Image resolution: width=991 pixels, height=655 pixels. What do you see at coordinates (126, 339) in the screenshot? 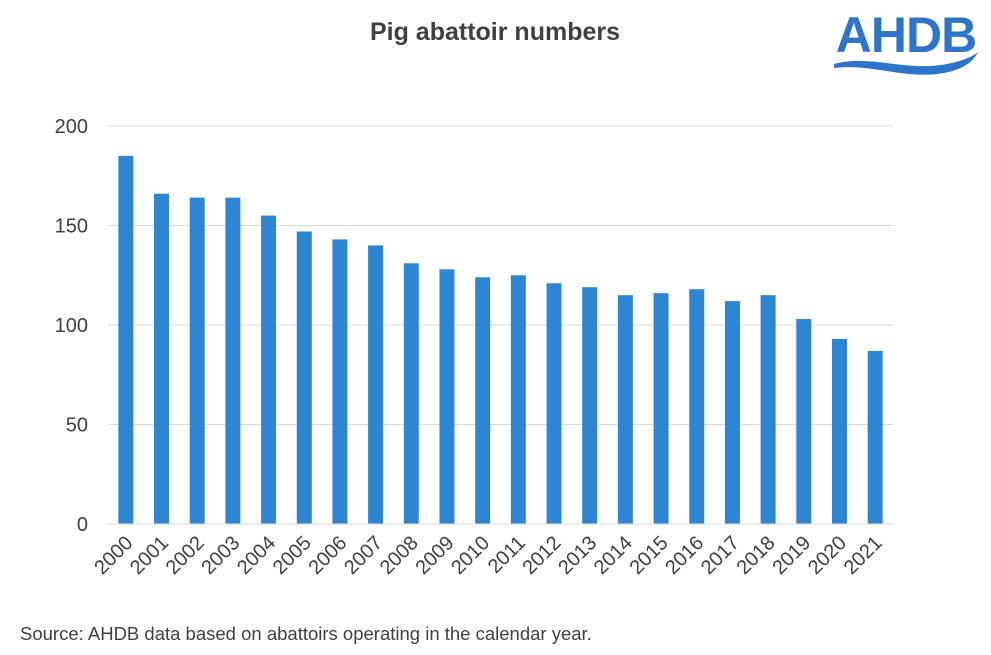
I see `bar-2000` at bounding box center [126, 339].